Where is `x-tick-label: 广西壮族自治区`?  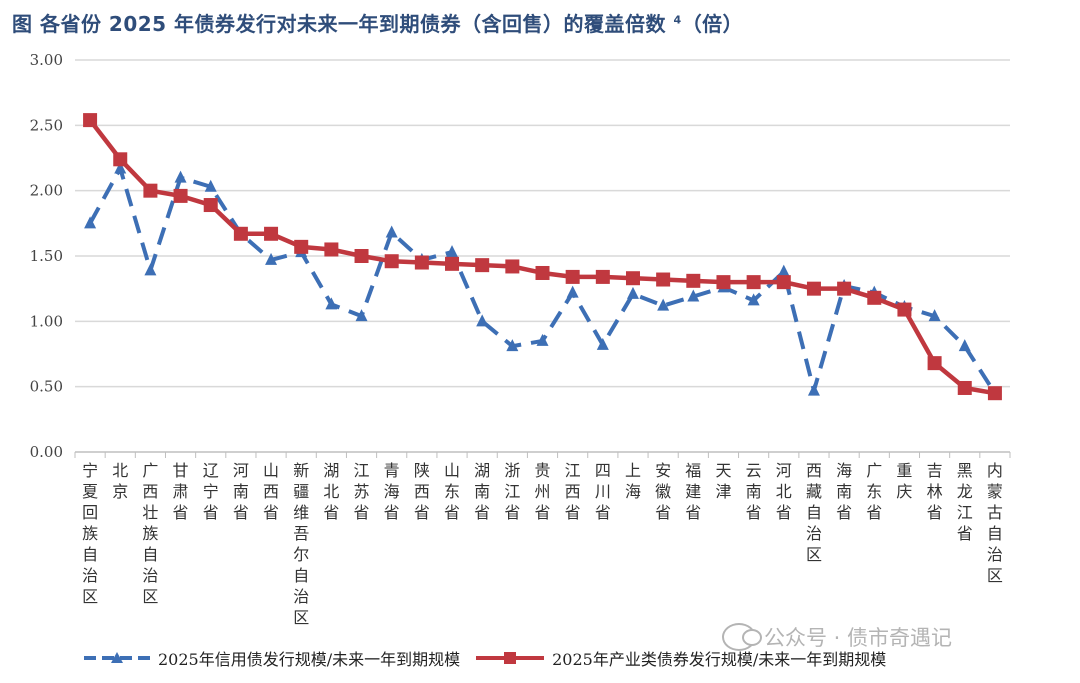
x-tick-label: 广西壮族自治区 is located at coordinates (150, 533).